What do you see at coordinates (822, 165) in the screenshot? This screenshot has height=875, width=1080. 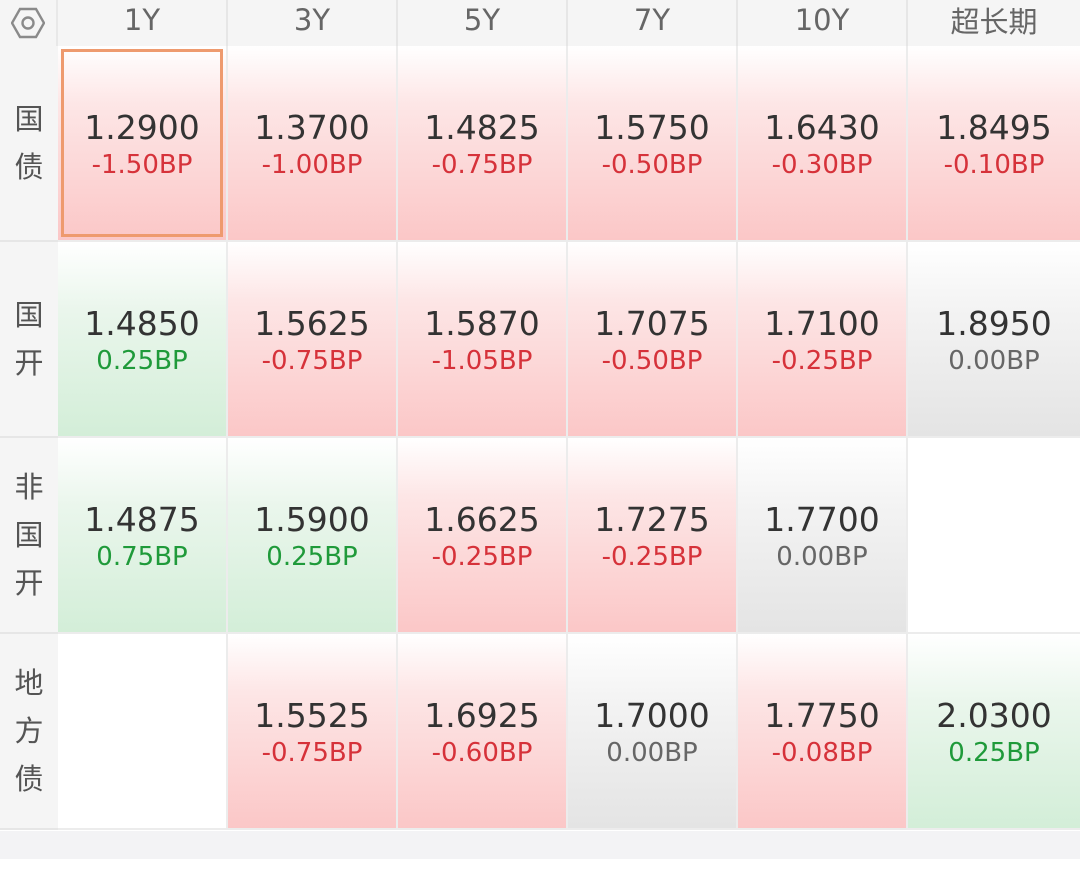 I see `yield-change: -0.30BP` at bounding box center [822, 165].